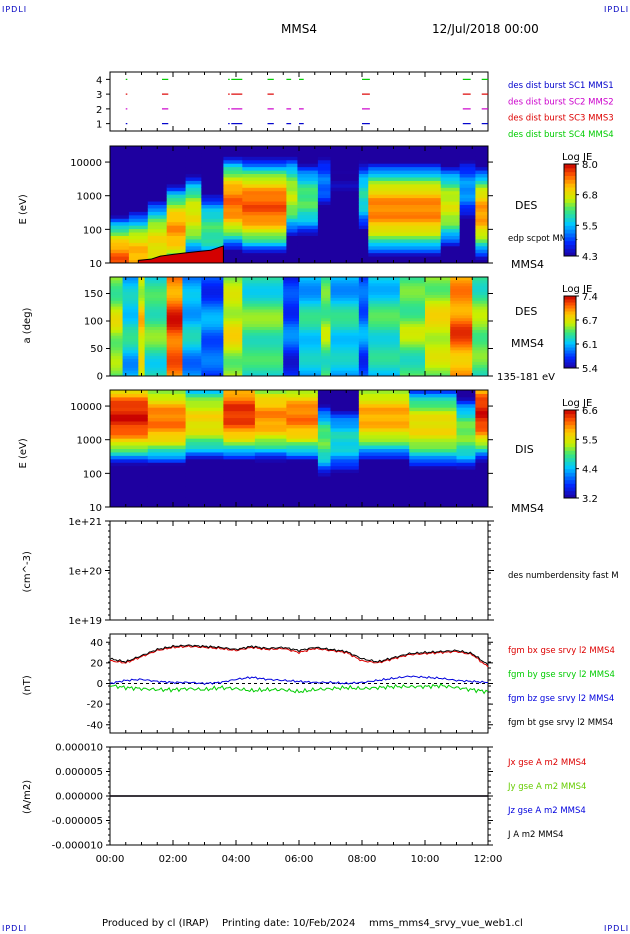 The image size is (630, 934). What do you see at coordinates (155, 923) in the screenshot?
I see `footer-produced: Produced by cl (IRAP)` at bounding box center [155, 923].